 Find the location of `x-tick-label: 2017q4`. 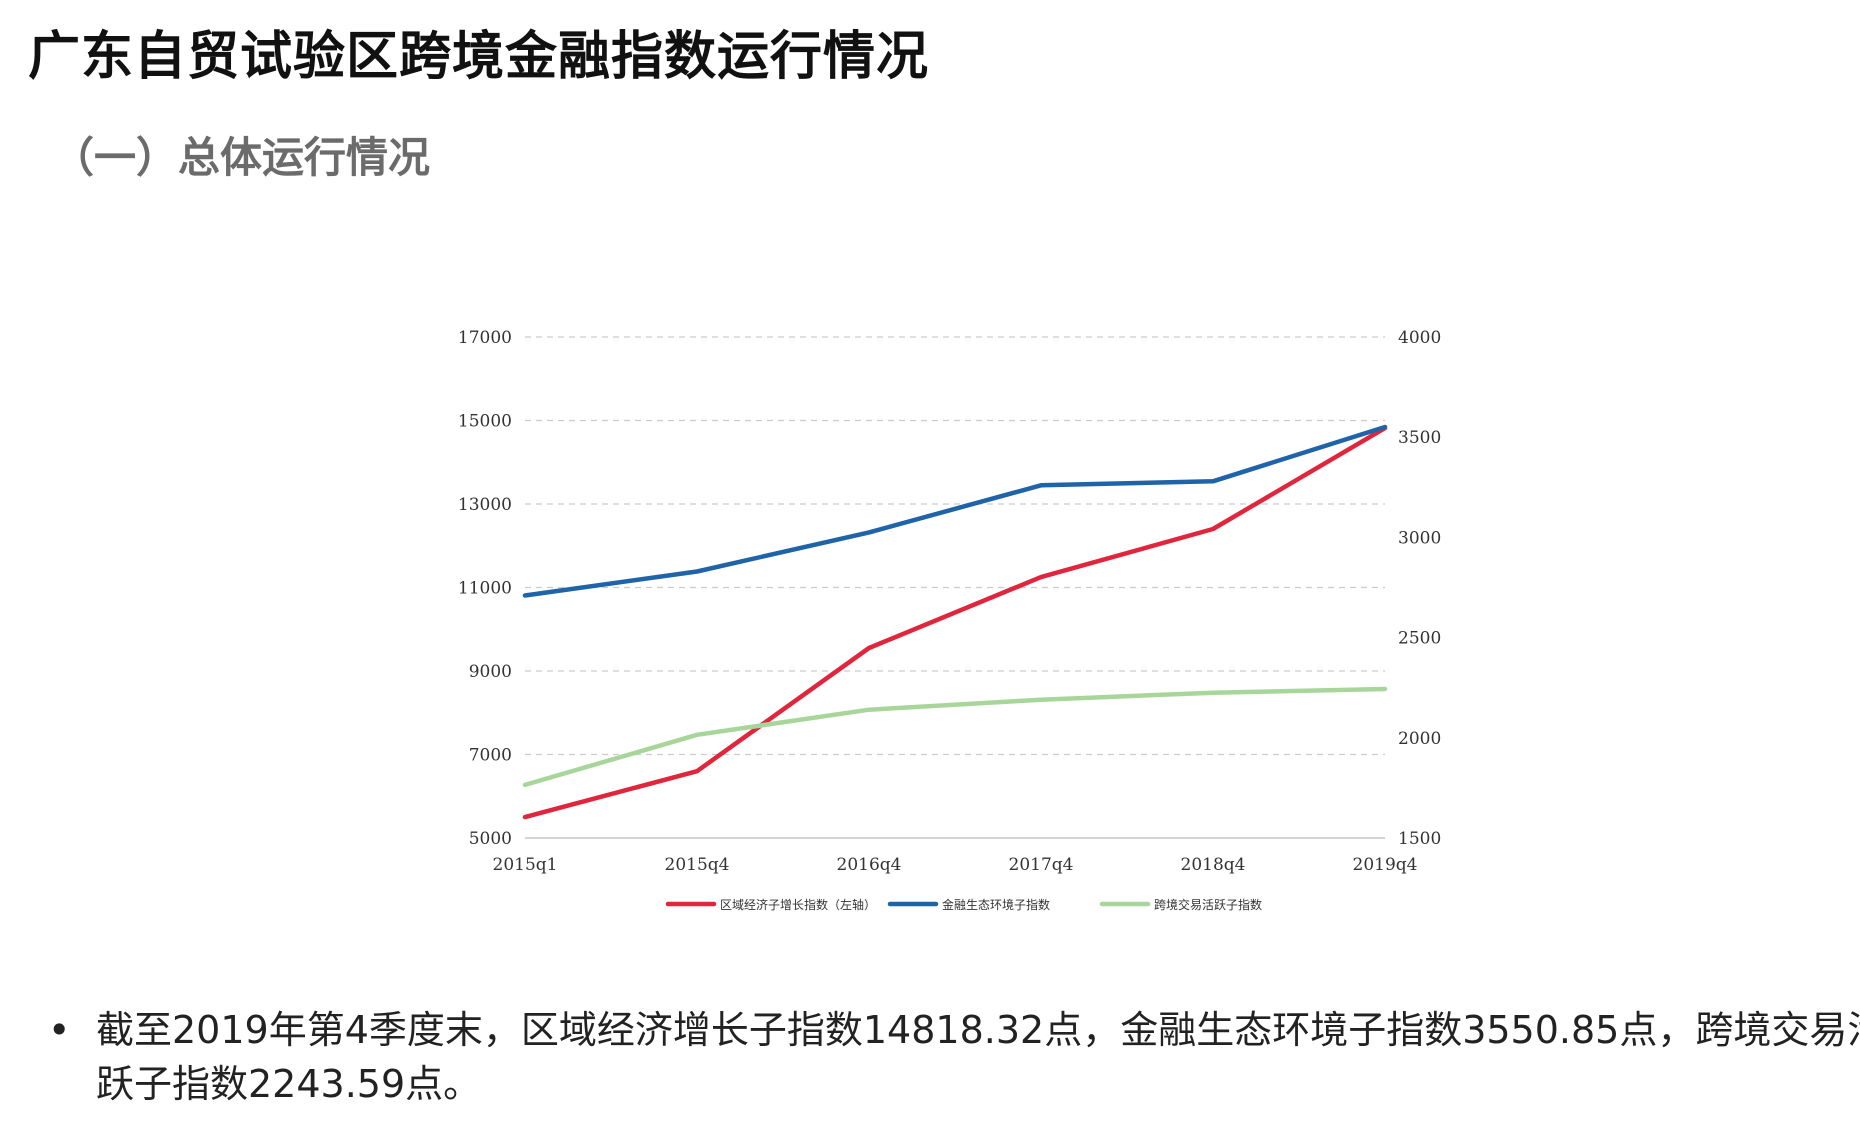

x-tick-label: 2017q4 is located at coordinates (1041, 865).